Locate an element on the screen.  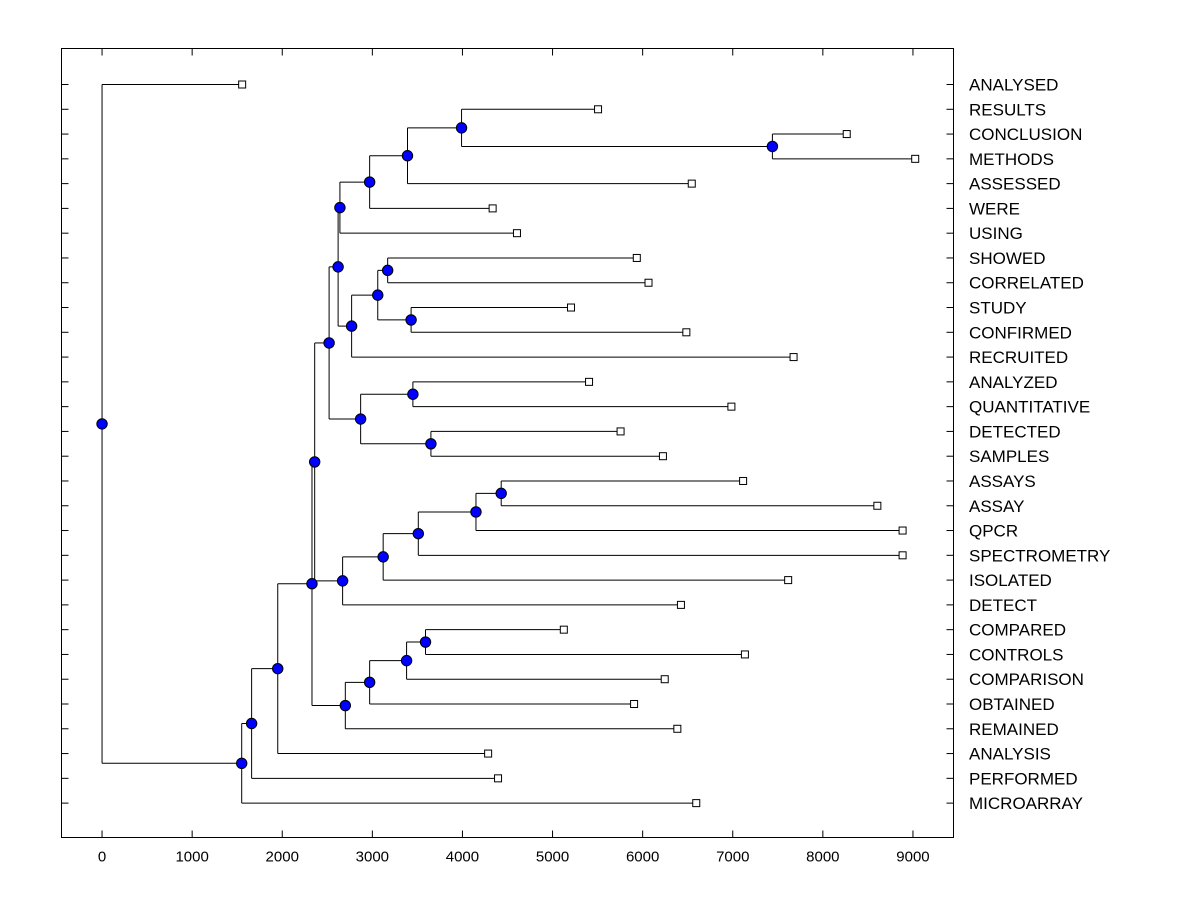
leaf-label-showed: SHOWED is located at coordinates (1007, 258).